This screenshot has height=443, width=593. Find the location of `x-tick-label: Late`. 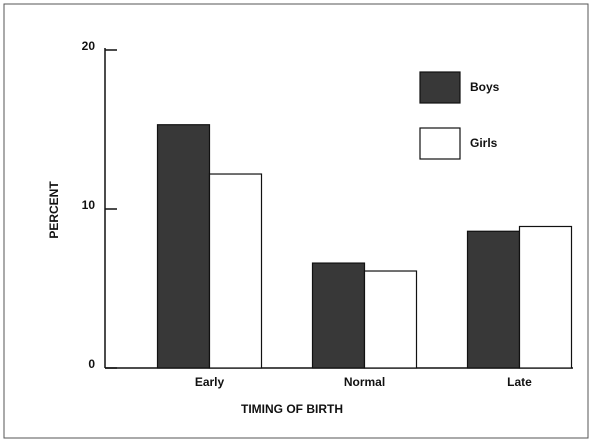

x-tick-label: Late is located at coordinates (519, 382).